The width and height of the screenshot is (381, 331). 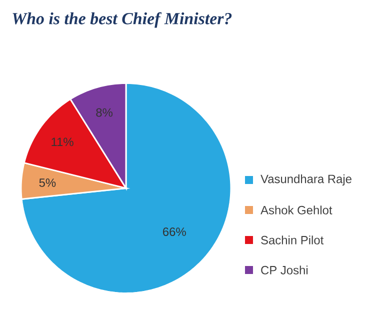 What do you see at coordinates (47, 182) in the screenshot?
I see `data-label: 5%` at bounding box center [47, 182].